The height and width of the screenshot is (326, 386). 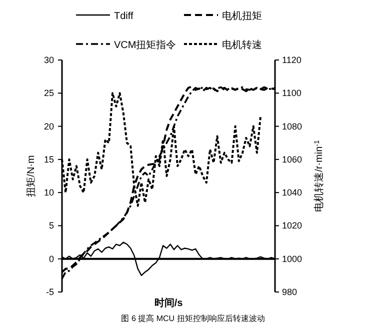 What do you see at coordinates (169, 303) in the screenshot?
I see `x-axis-title: 时间/s` at bounding box center [169, 303].